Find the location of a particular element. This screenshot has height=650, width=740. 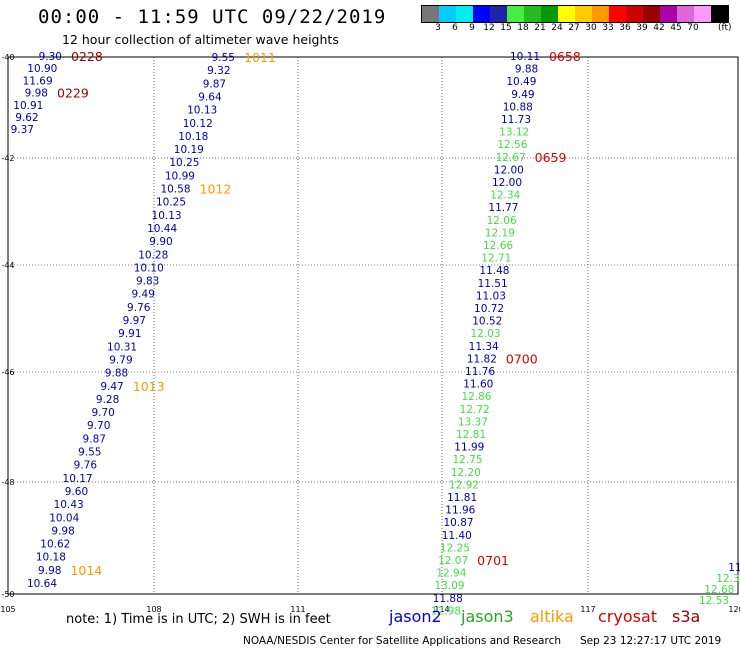

wave-height-value: 9.28 is located at coordinates (107, 400).